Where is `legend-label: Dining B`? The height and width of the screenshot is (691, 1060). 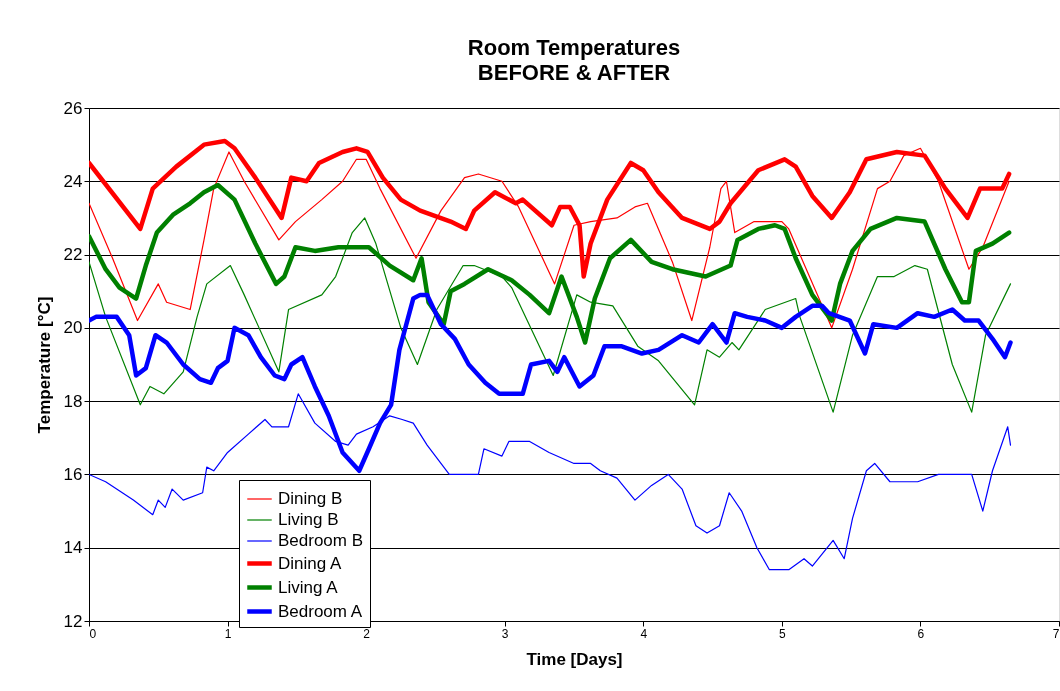 legend-label: Dining B is located at coordinates (310, 498).